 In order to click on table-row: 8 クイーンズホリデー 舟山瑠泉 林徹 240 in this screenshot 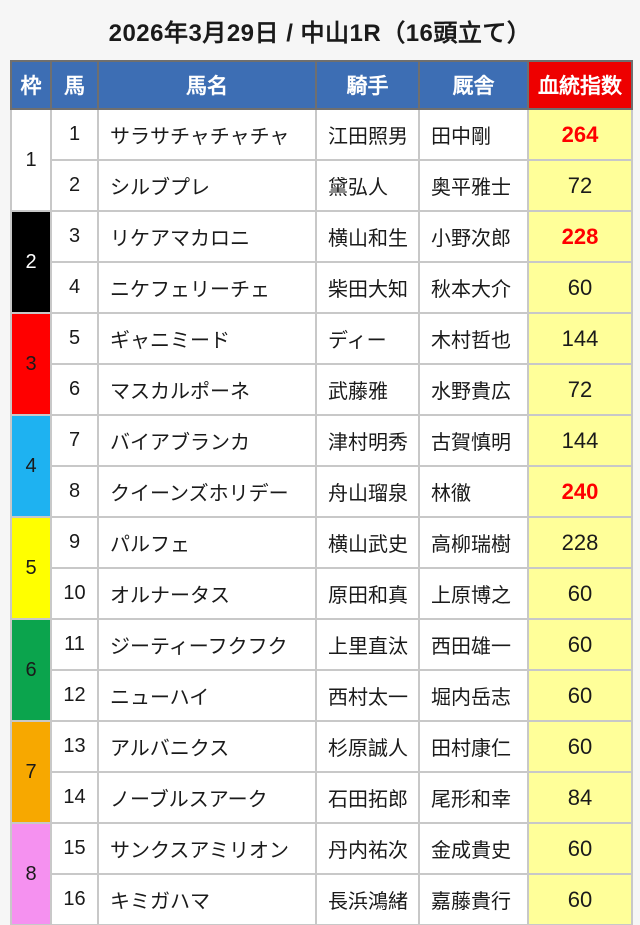, I will do `click(322, 491)`.